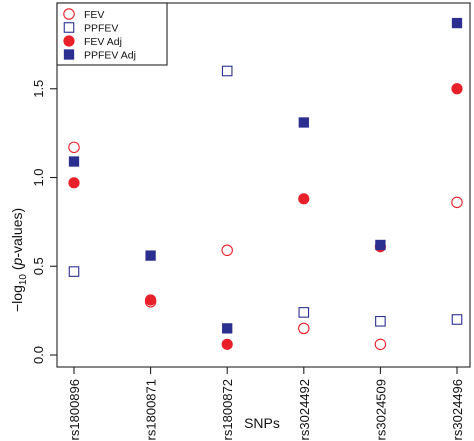 The height and width of the screenshot is (441, 474). I want to click on y-axis-title-italic: p, so click(17, 261).